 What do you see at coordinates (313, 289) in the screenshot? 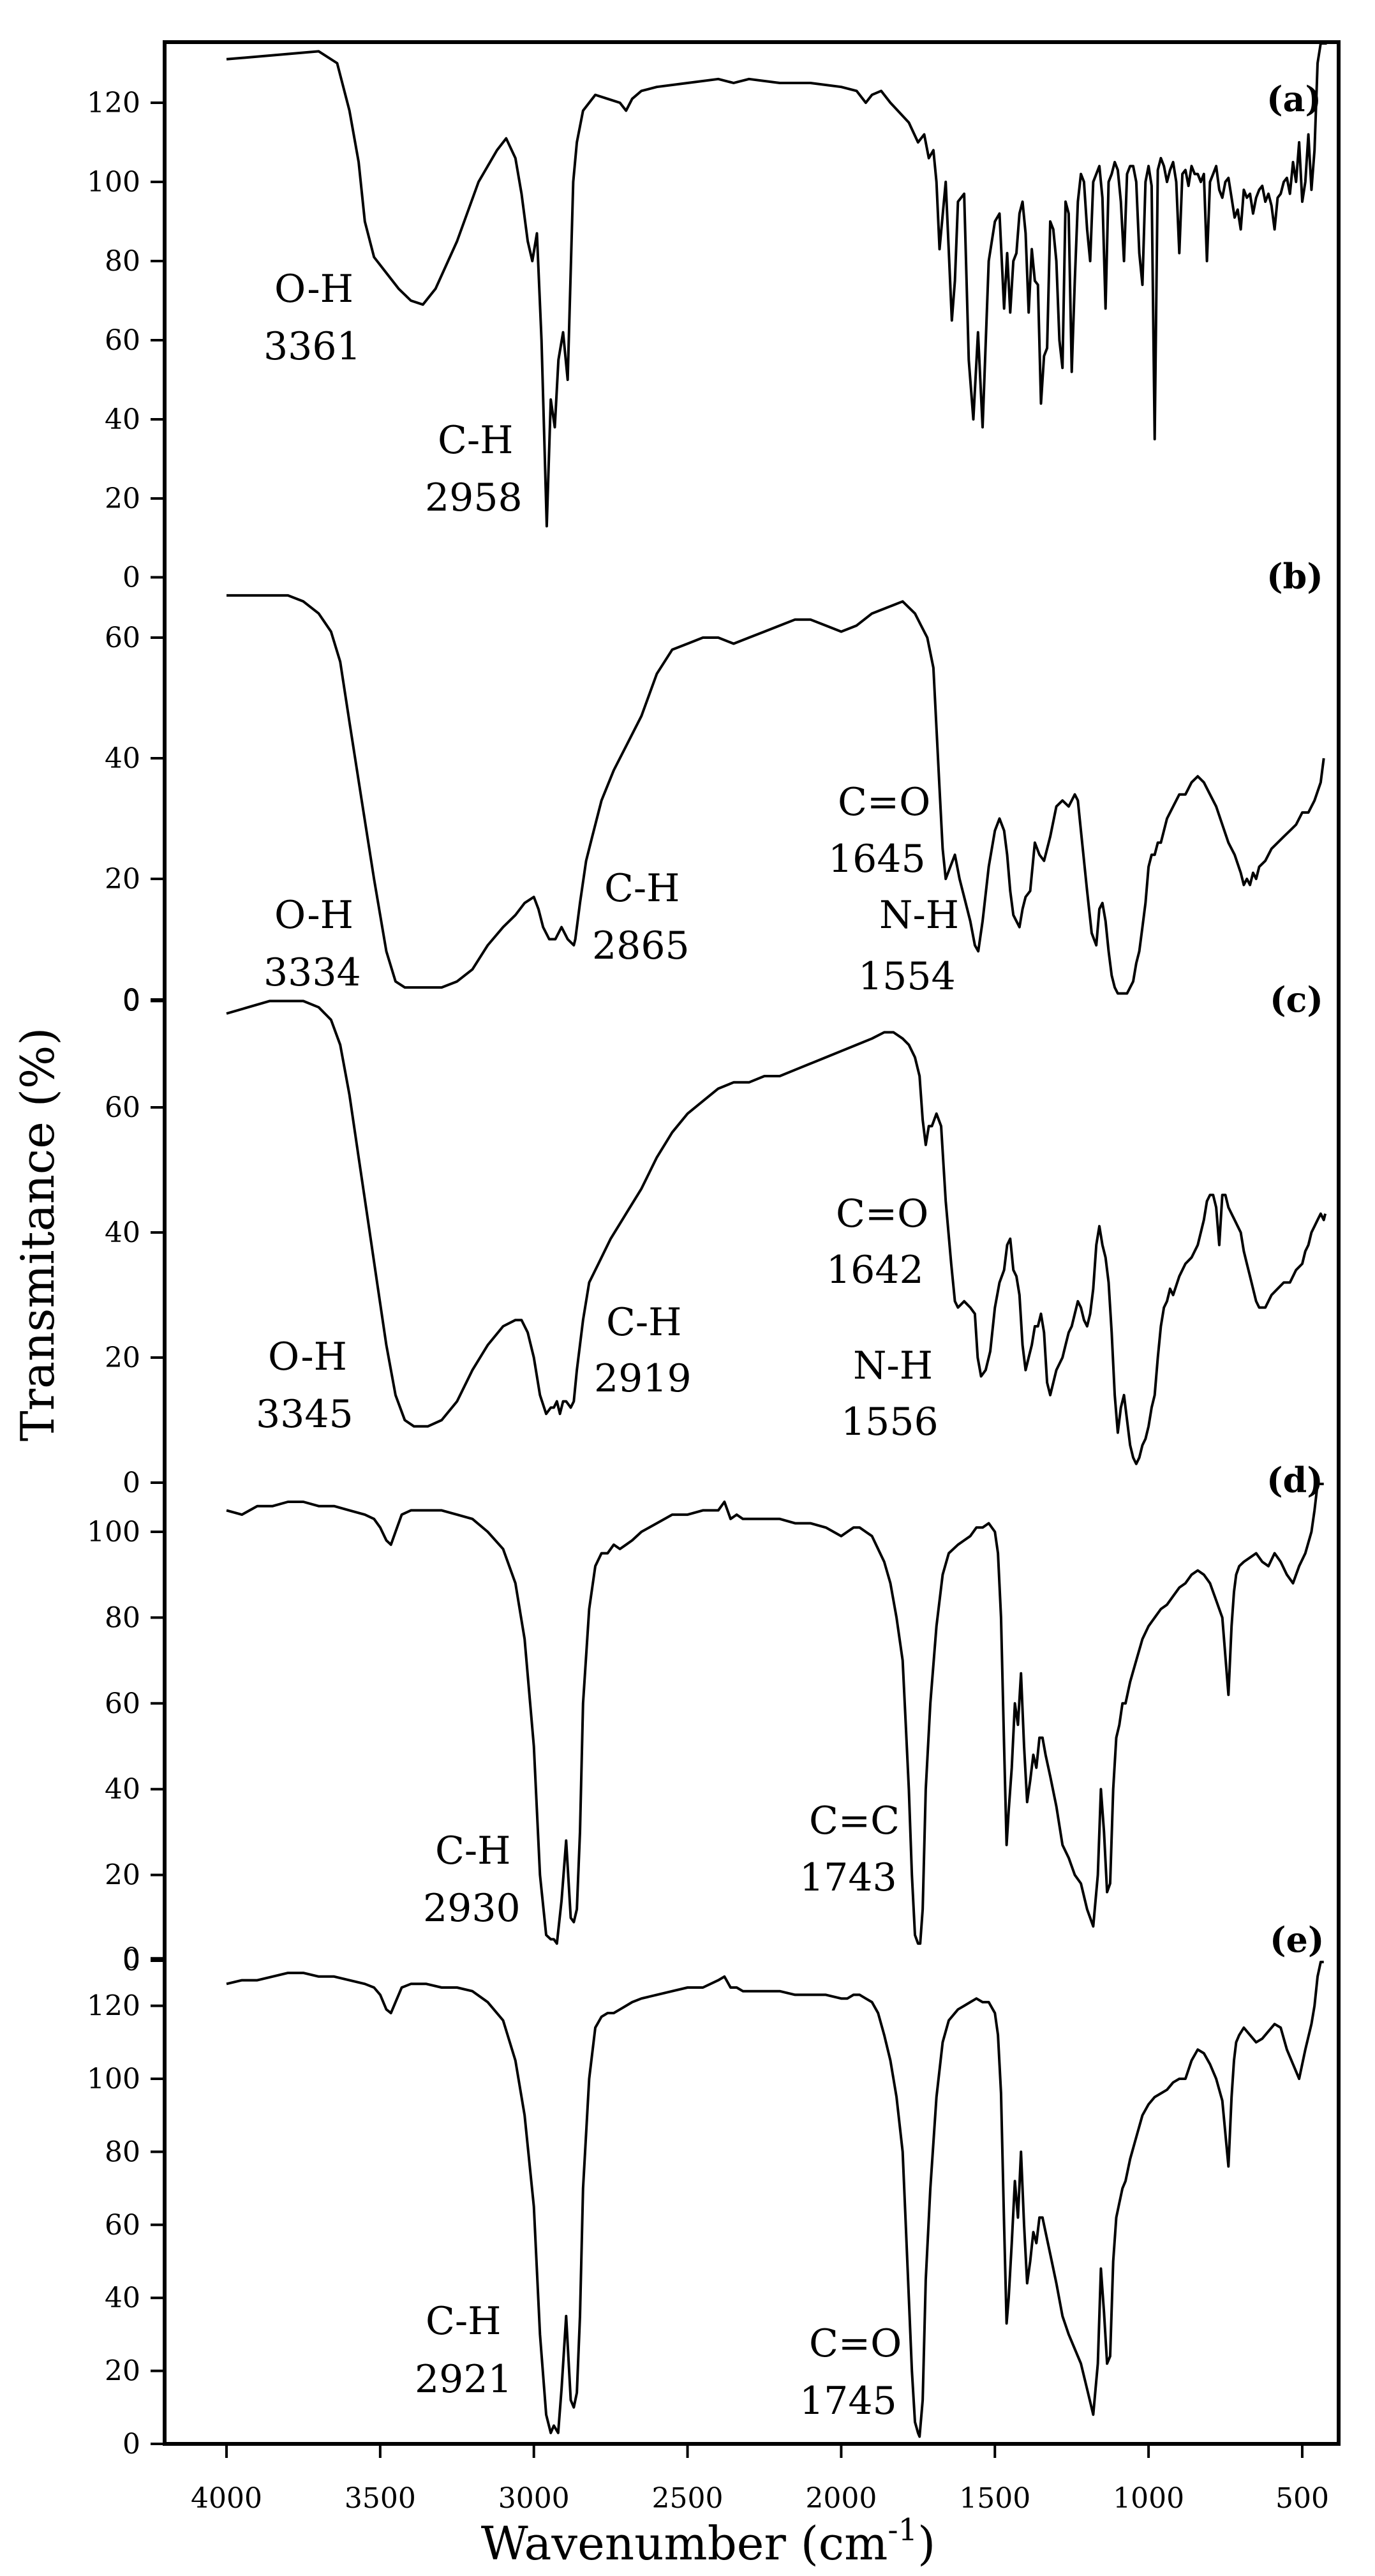
I see `annotation-a-oh-group: O-H` at bounding box center [313, 289].